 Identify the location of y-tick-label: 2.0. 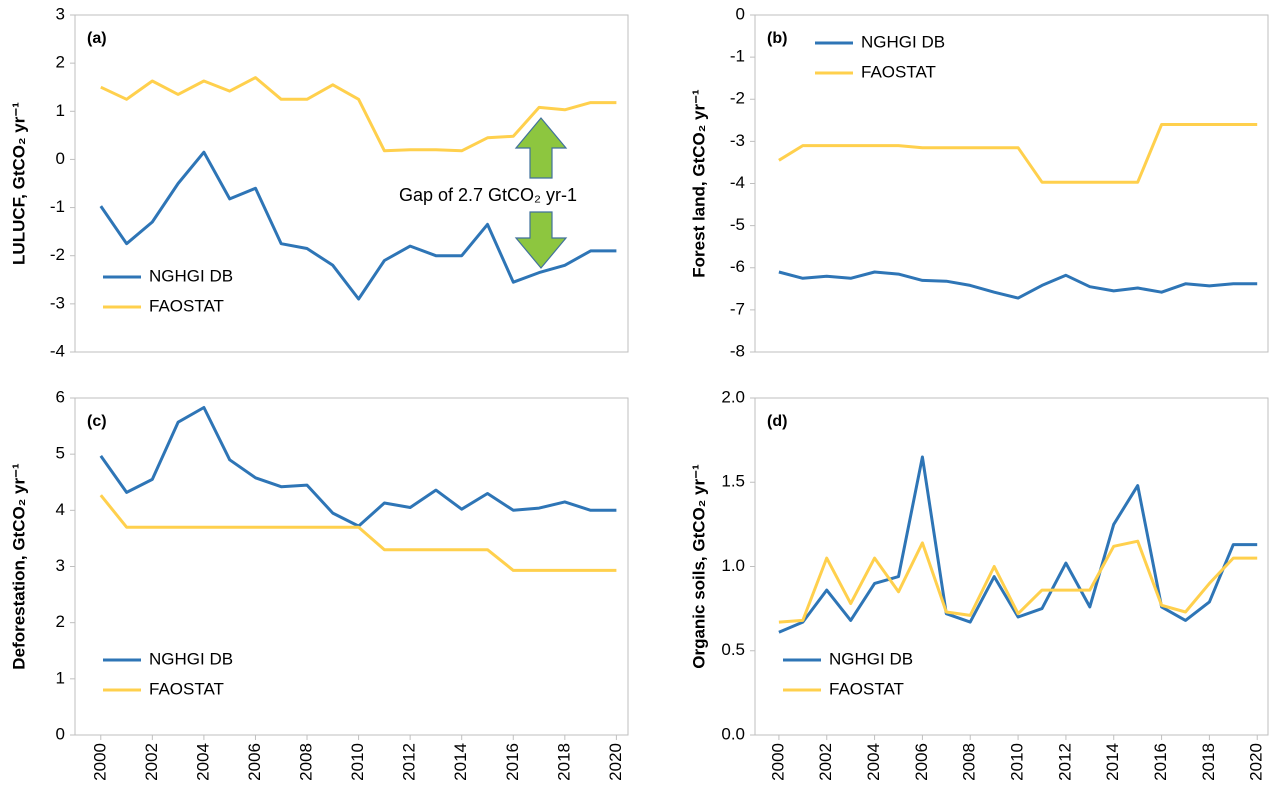
(733, 396).